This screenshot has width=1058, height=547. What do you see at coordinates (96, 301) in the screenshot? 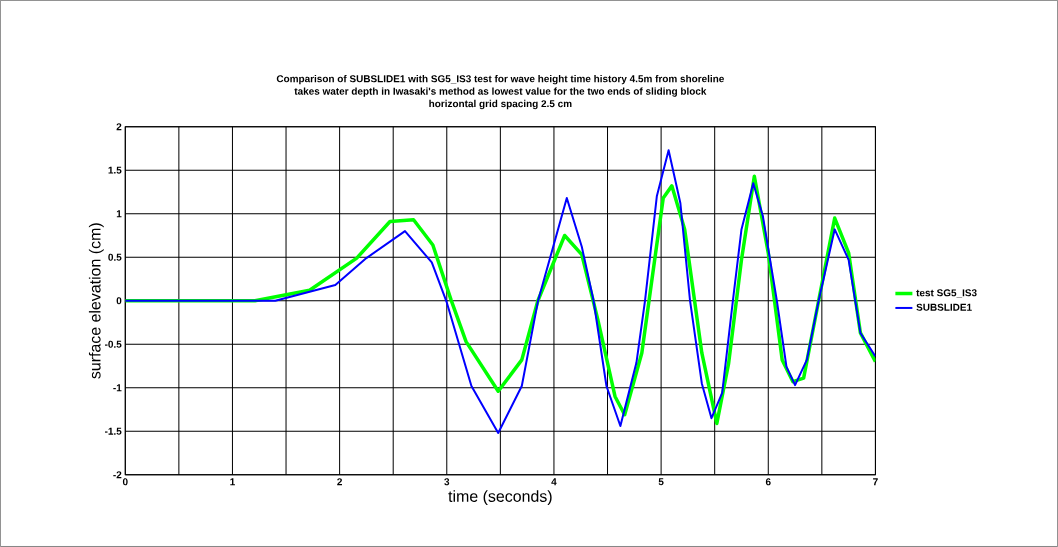
I see `y-axis-title: surface elevation (cm)` at bounding box center [96, 301].